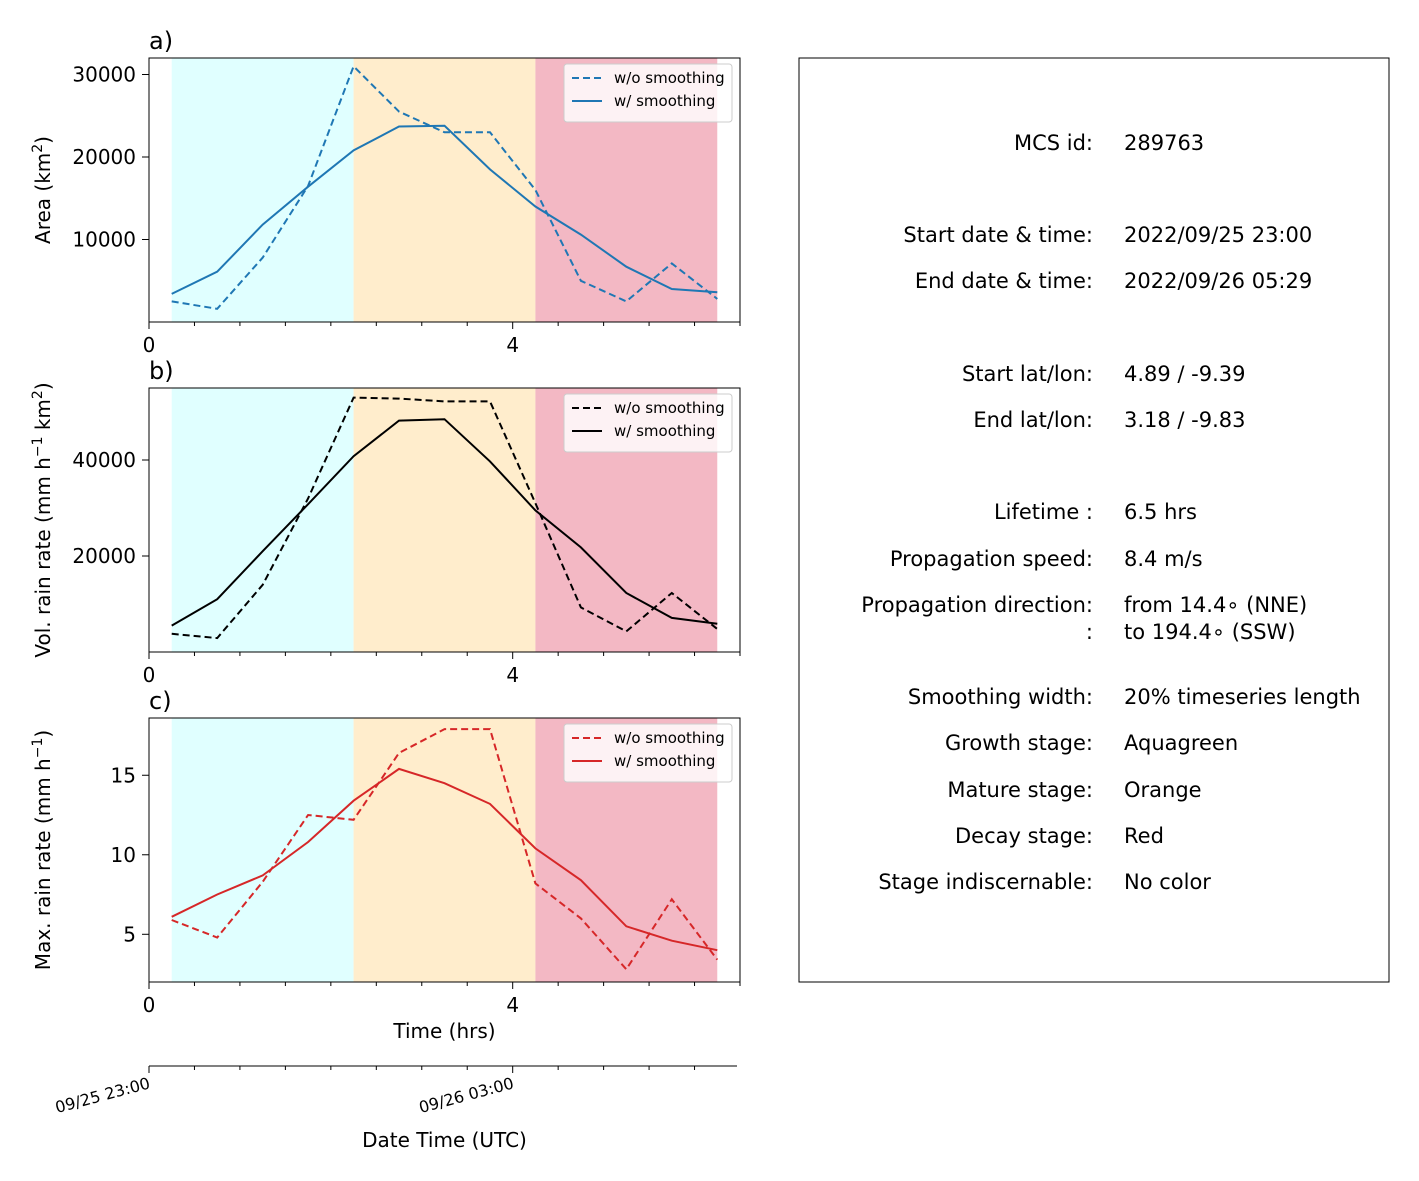  What do you see at coordinates (1043, 512) in the screenshot?
I see `info-label: Lifetime :` at bounding box center [1043, 512].